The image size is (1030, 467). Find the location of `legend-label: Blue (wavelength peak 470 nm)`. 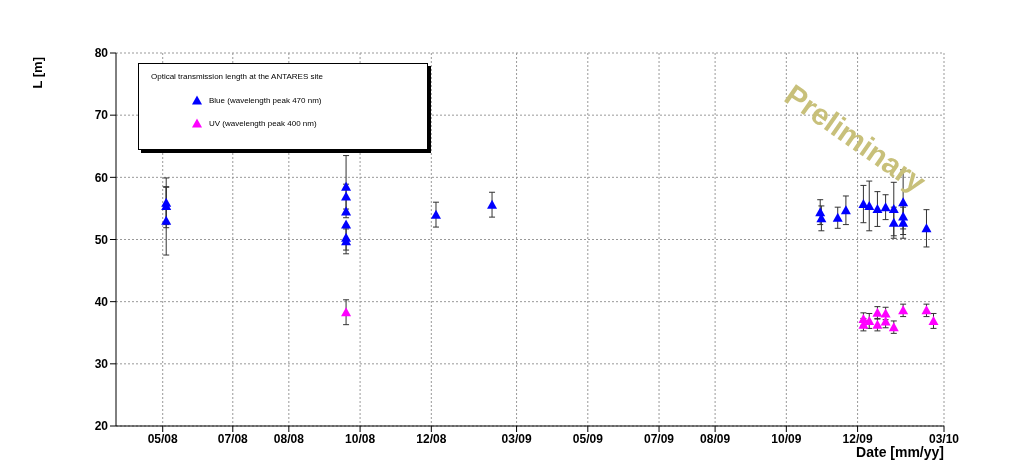

legend-label: Blue (wavelength peak 470 nm) is located at coordinates (265, 100).